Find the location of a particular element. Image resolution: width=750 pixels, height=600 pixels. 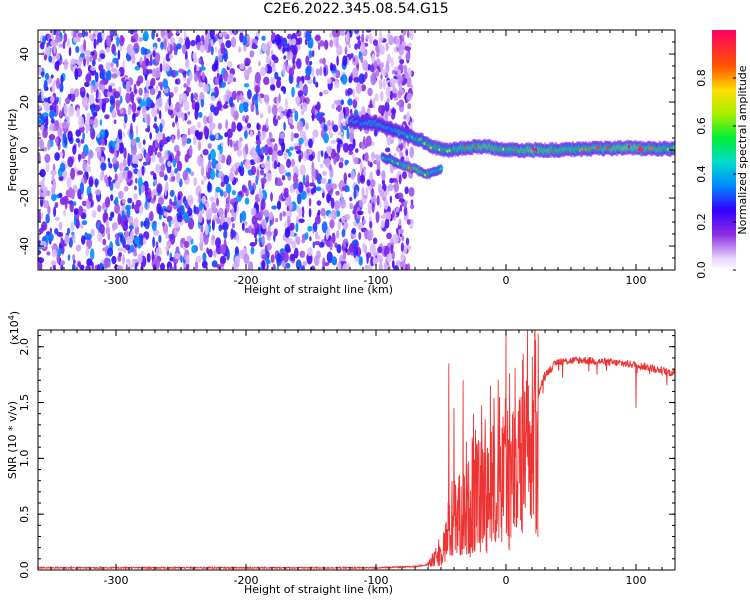

colorbar-tick-label: 0.0 is located at coordinates (701, 270).